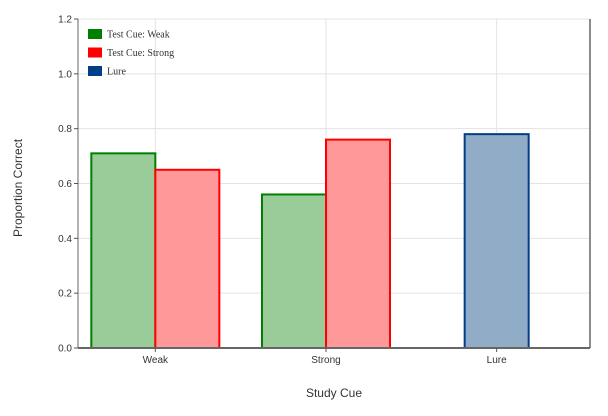  Describe the element at coordinates (65, 184) in the screenshot. I see `y-tick-label: 0.6` at that location.